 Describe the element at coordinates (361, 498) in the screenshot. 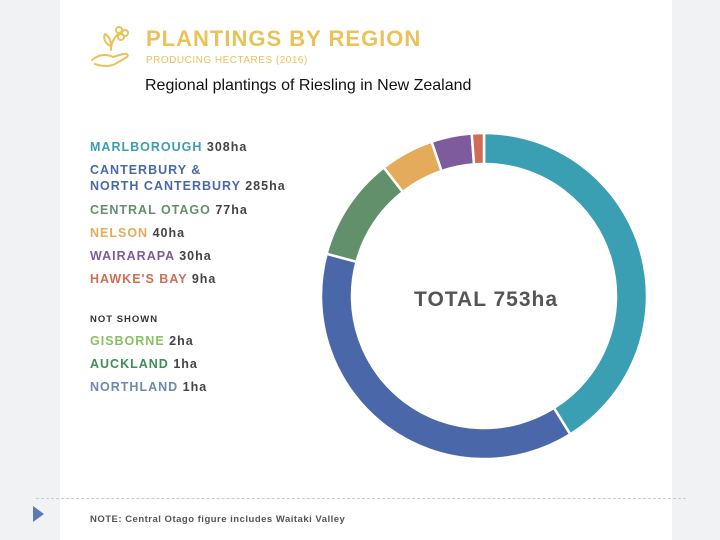

I see `divider-line` at that location.